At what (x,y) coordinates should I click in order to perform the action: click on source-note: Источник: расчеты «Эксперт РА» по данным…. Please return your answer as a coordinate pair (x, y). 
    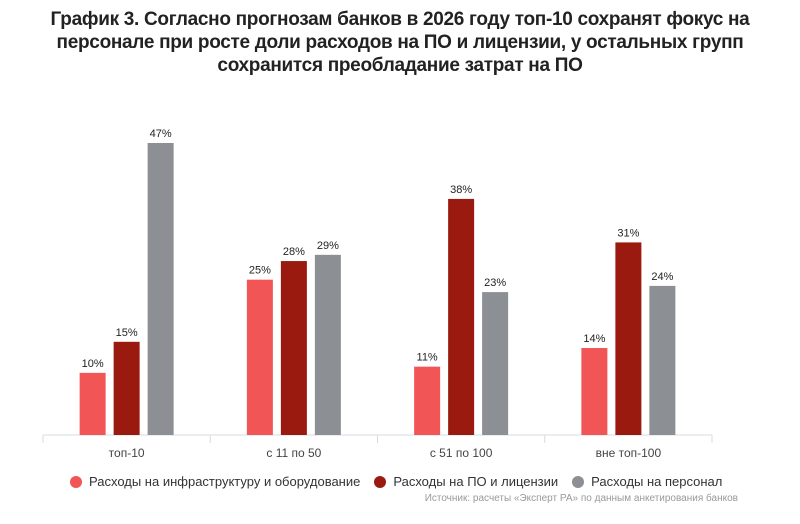
    Looking at the image, I should click on (581, 498).